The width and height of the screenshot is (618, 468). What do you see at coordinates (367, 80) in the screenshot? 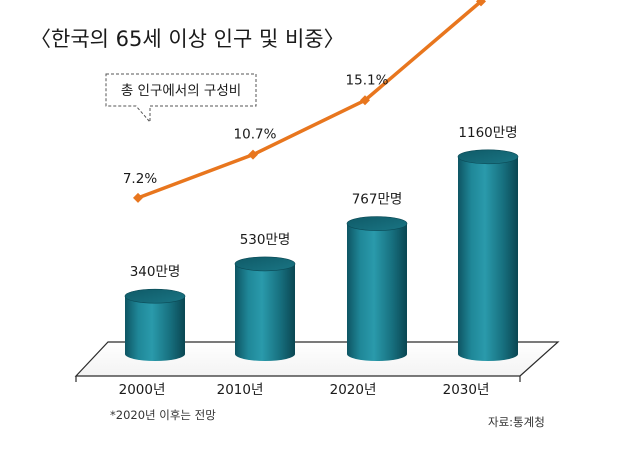
I see `line-value-label: 15.1%` at bounding box center [367, 80].